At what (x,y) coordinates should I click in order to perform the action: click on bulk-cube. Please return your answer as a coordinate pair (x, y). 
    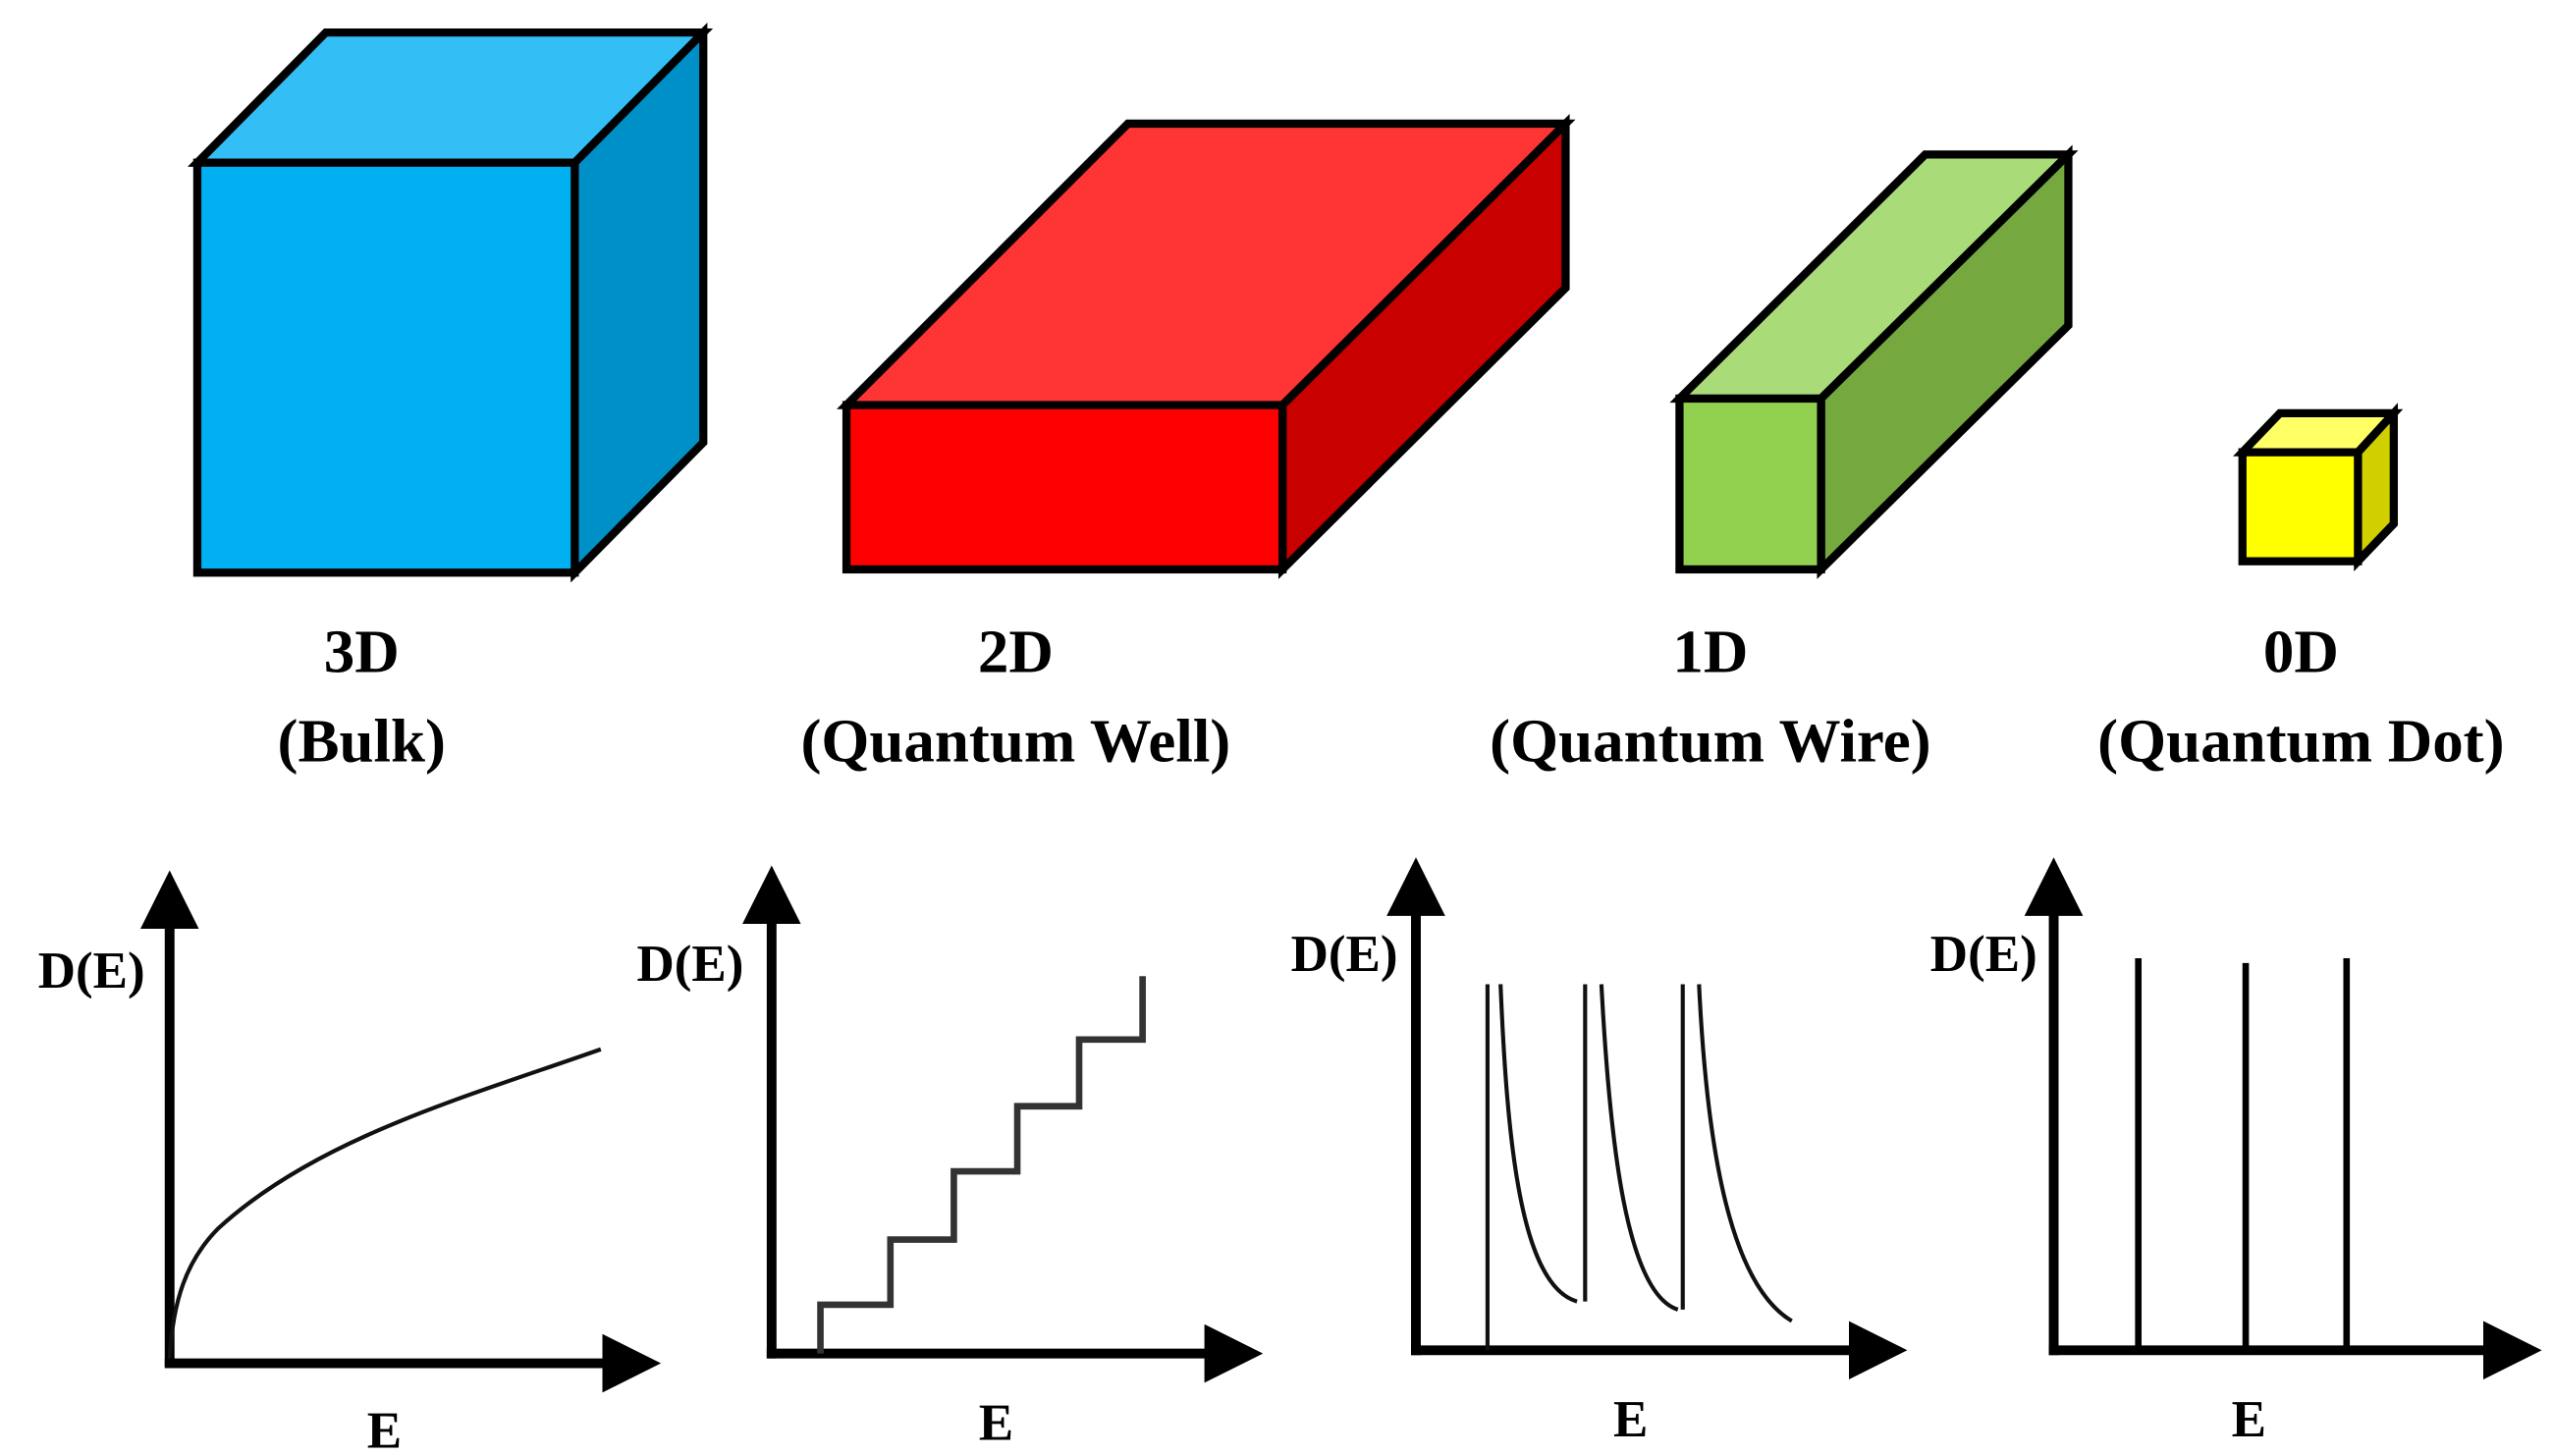
    Looking at the image, I should click on (451, 303).